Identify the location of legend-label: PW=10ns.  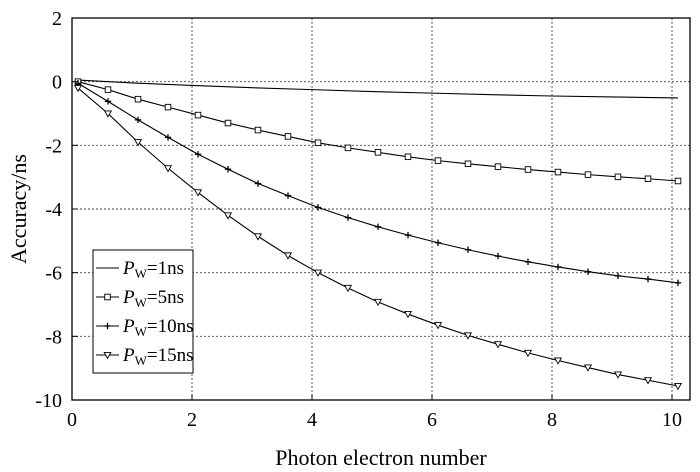
(158, 327).